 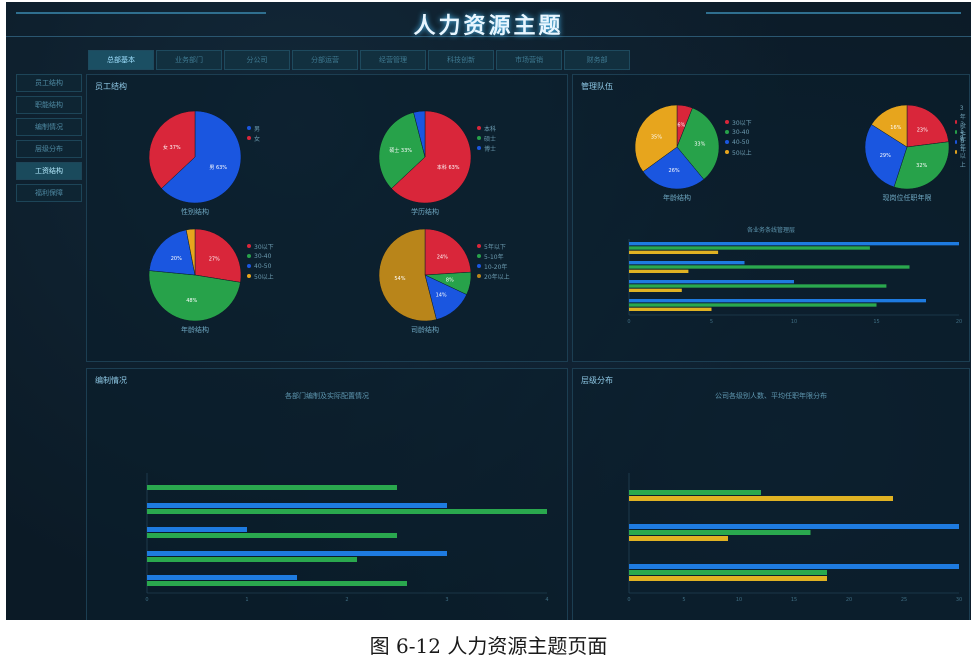 I want to click on pie-slice-label: 48%, so click(x=191, y=301).